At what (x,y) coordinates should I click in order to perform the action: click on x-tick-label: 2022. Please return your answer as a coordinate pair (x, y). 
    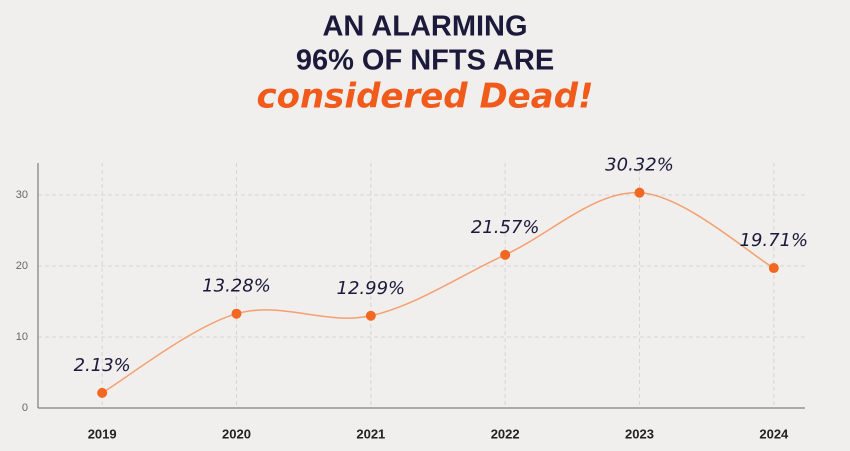
    Looking at the image, I should click on (505, 433).